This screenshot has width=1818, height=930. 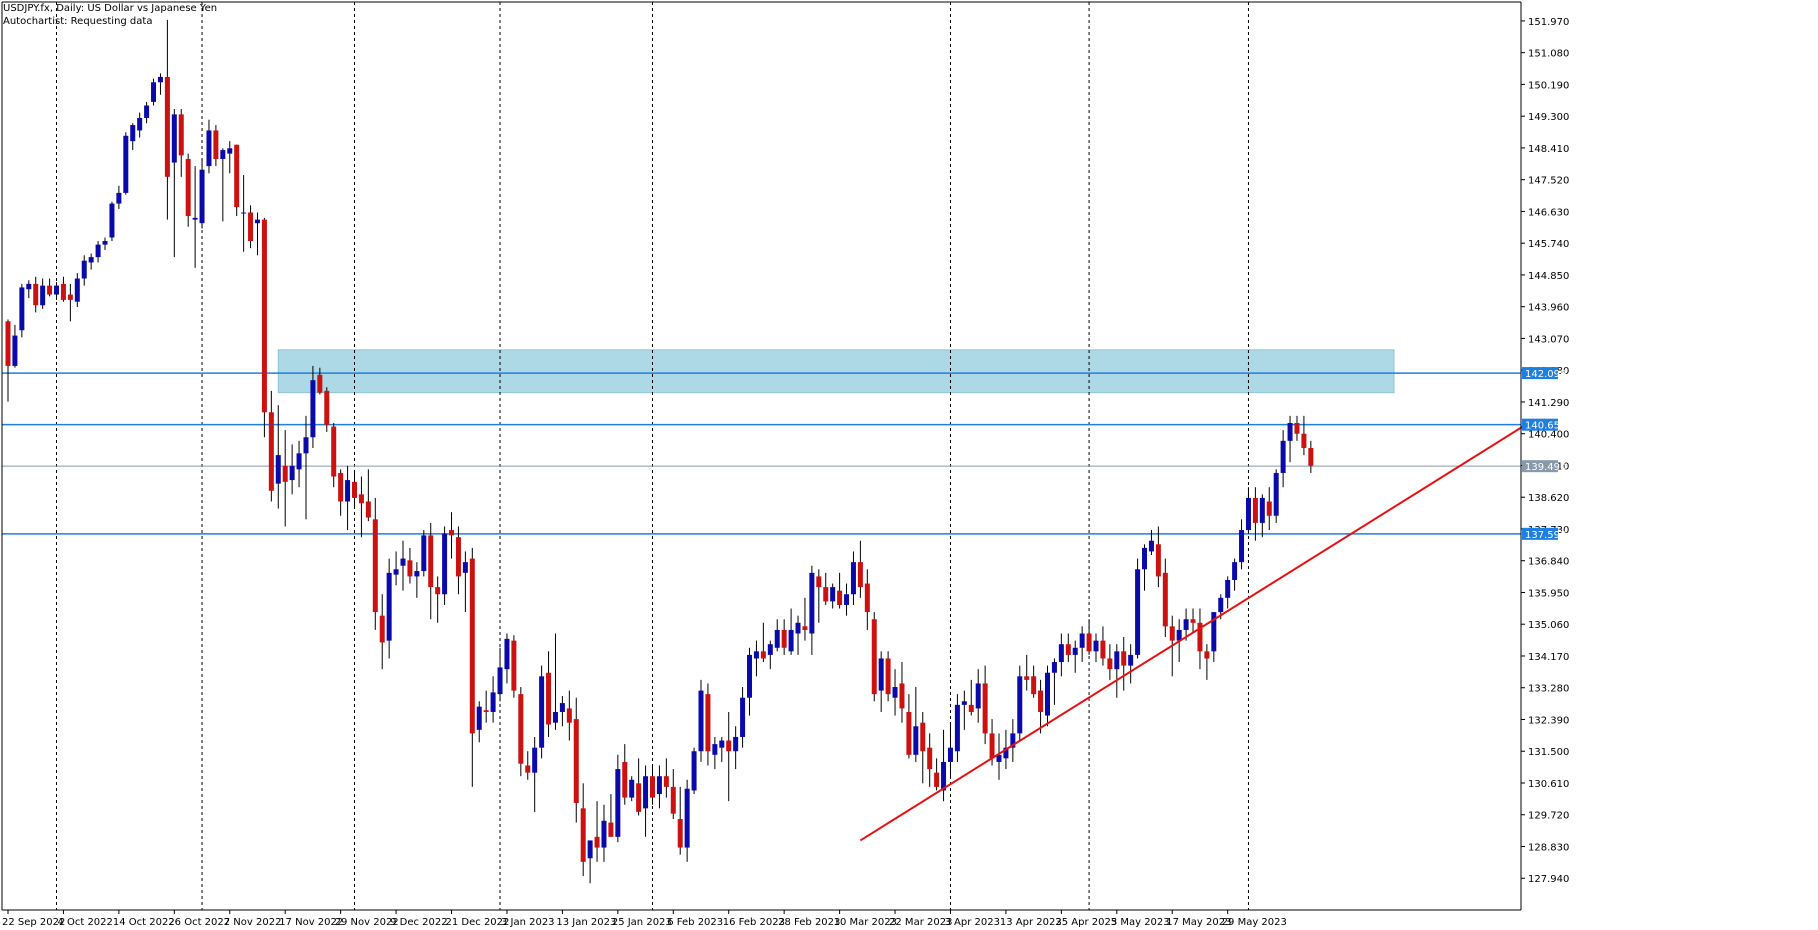 I want to click on time-tick-label: 7 Nov 2022, so click(x=253, y=922).